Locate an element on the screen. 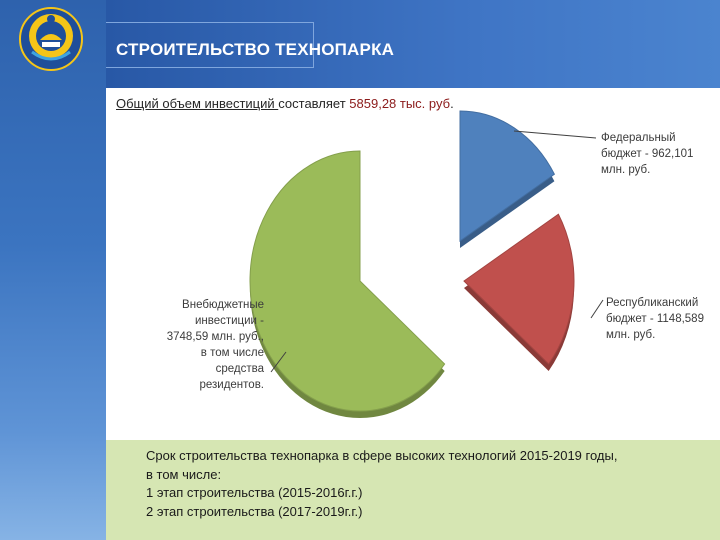 Image resolution: width=720 pixels, height=540 pixels. slice-federal-face is located at coordinates (507, 176).